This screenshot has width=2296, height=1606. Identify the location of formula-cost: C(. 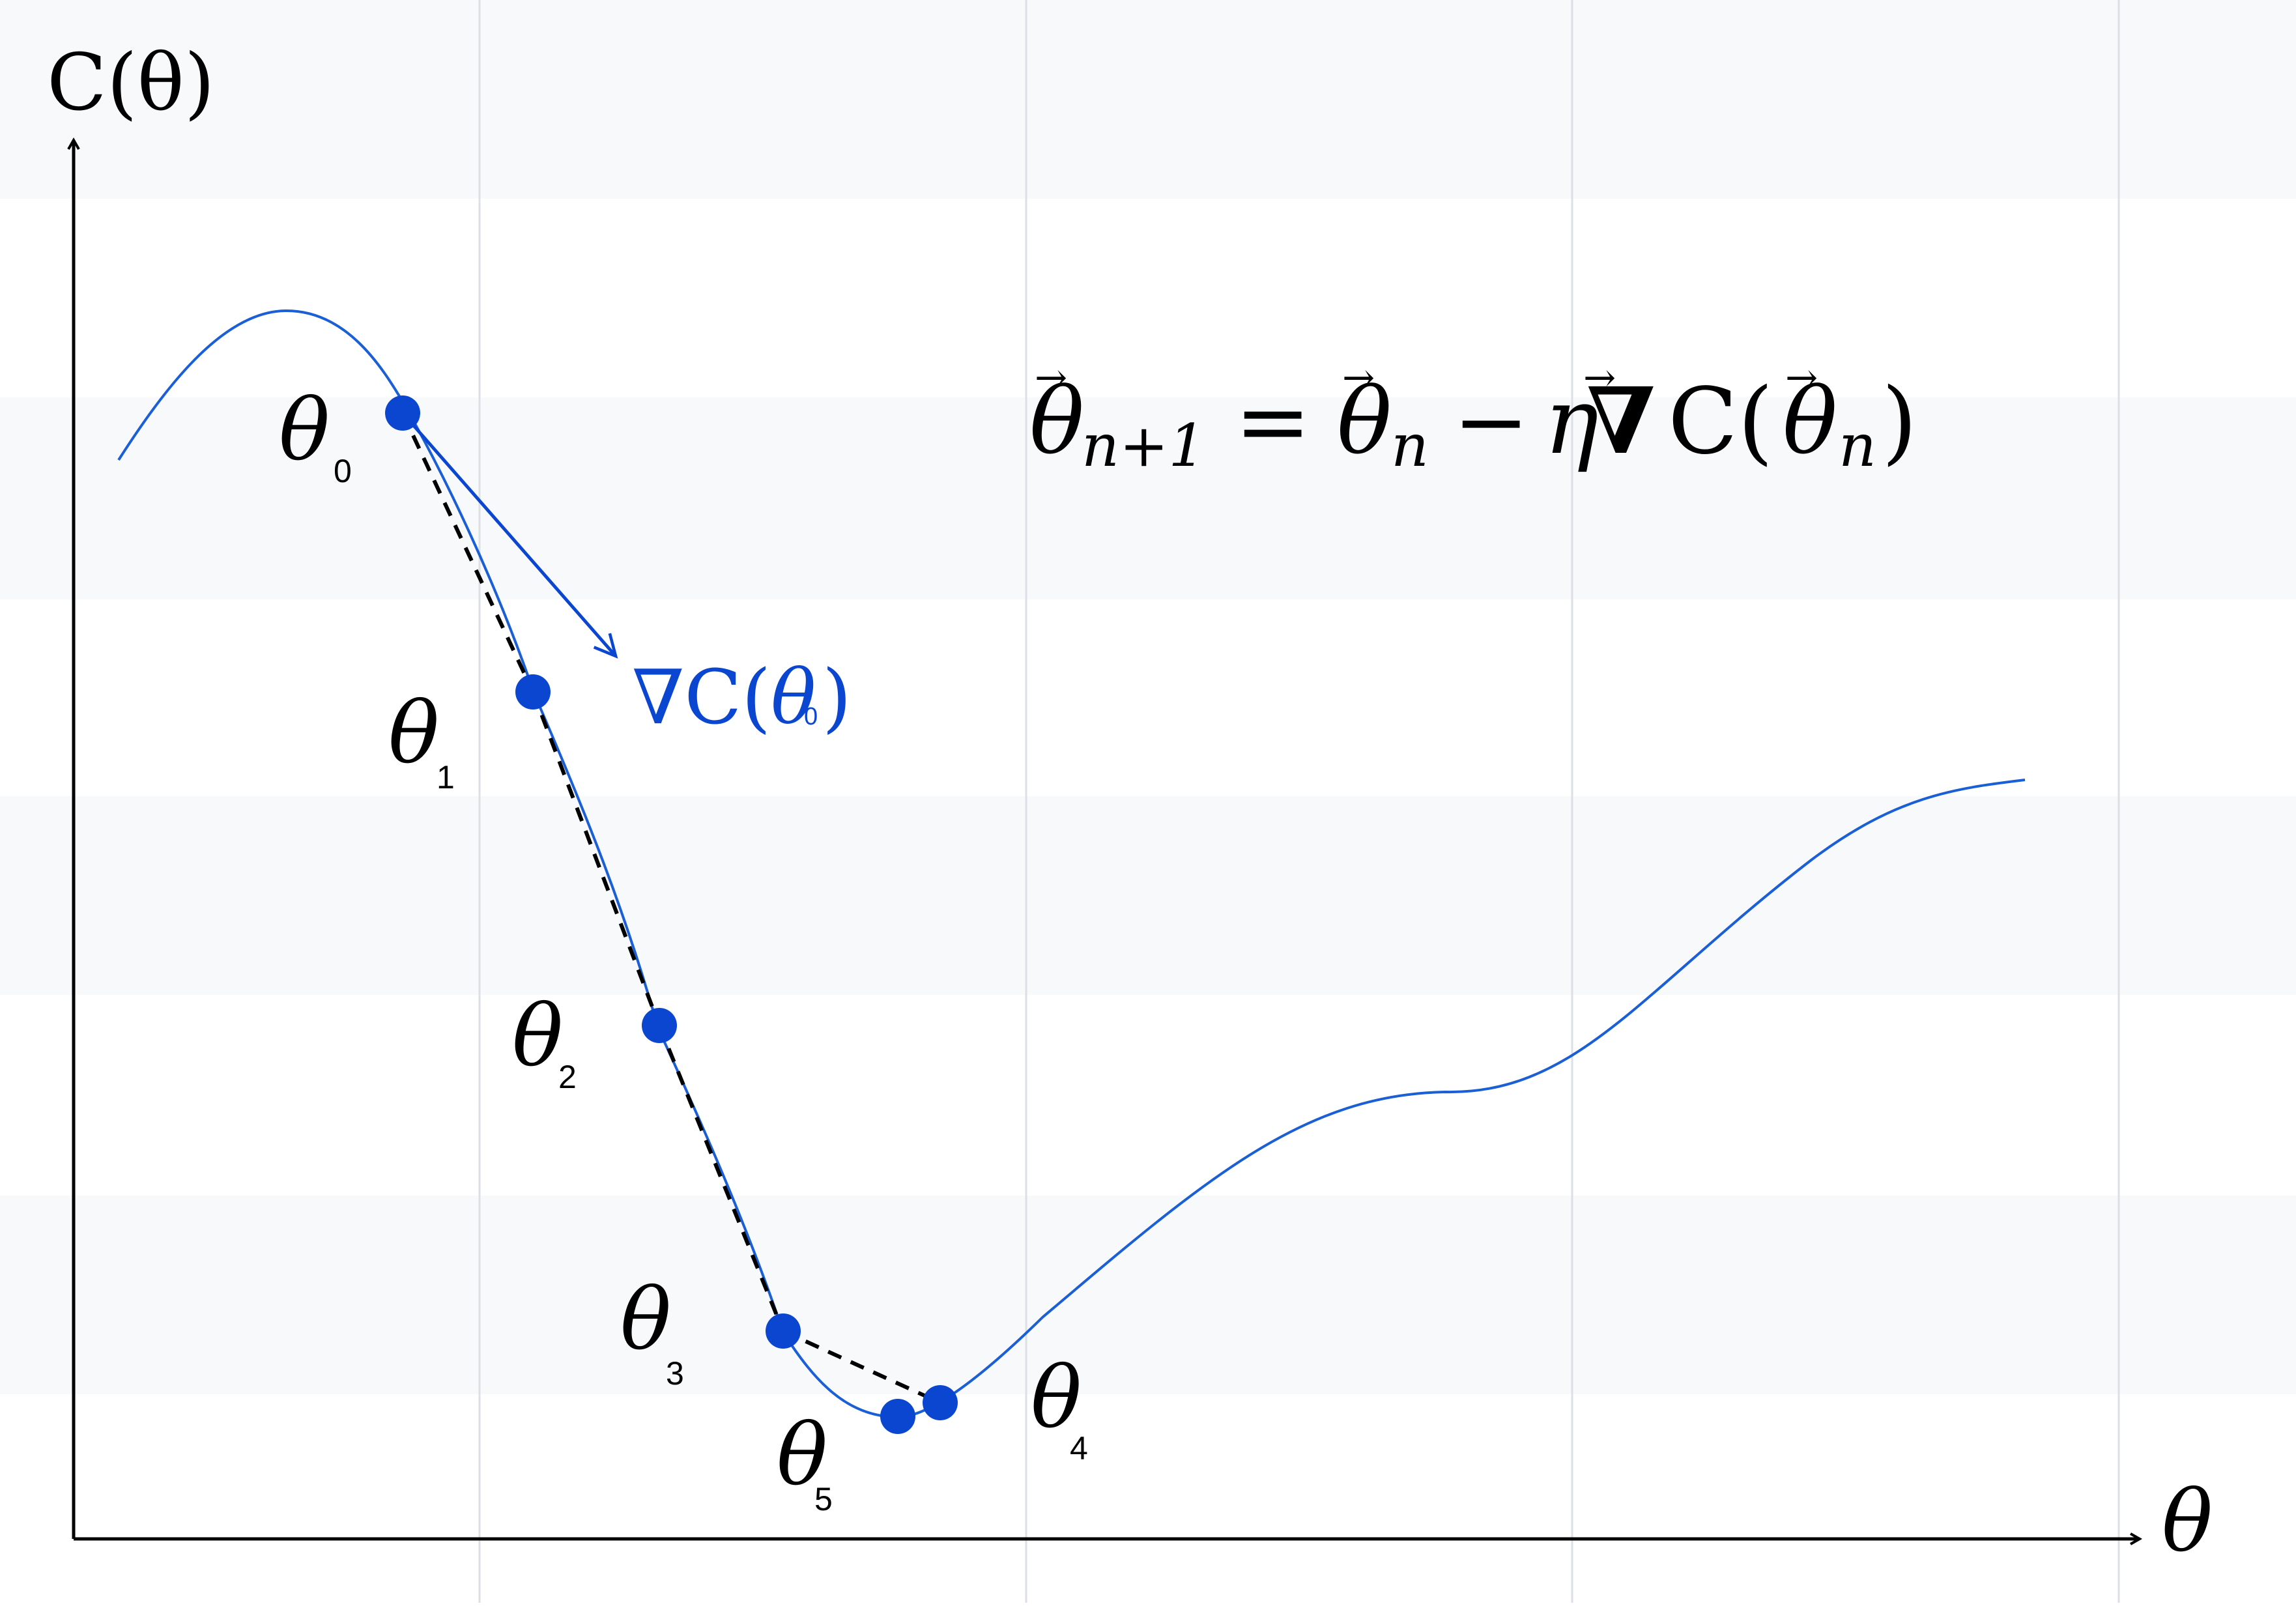
(1720, 422).